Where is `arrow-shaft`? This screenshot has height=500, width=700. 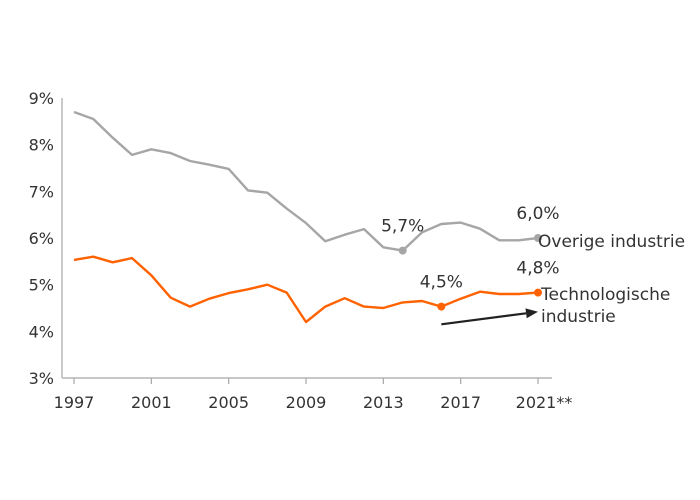 arrow-shaft is located at coordinates (484, 319).